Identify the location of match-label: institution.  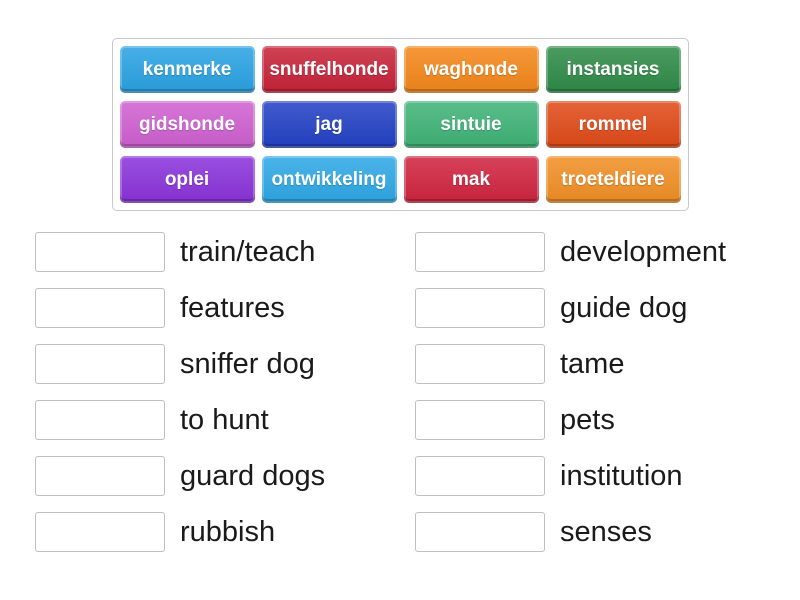
(621, 476).